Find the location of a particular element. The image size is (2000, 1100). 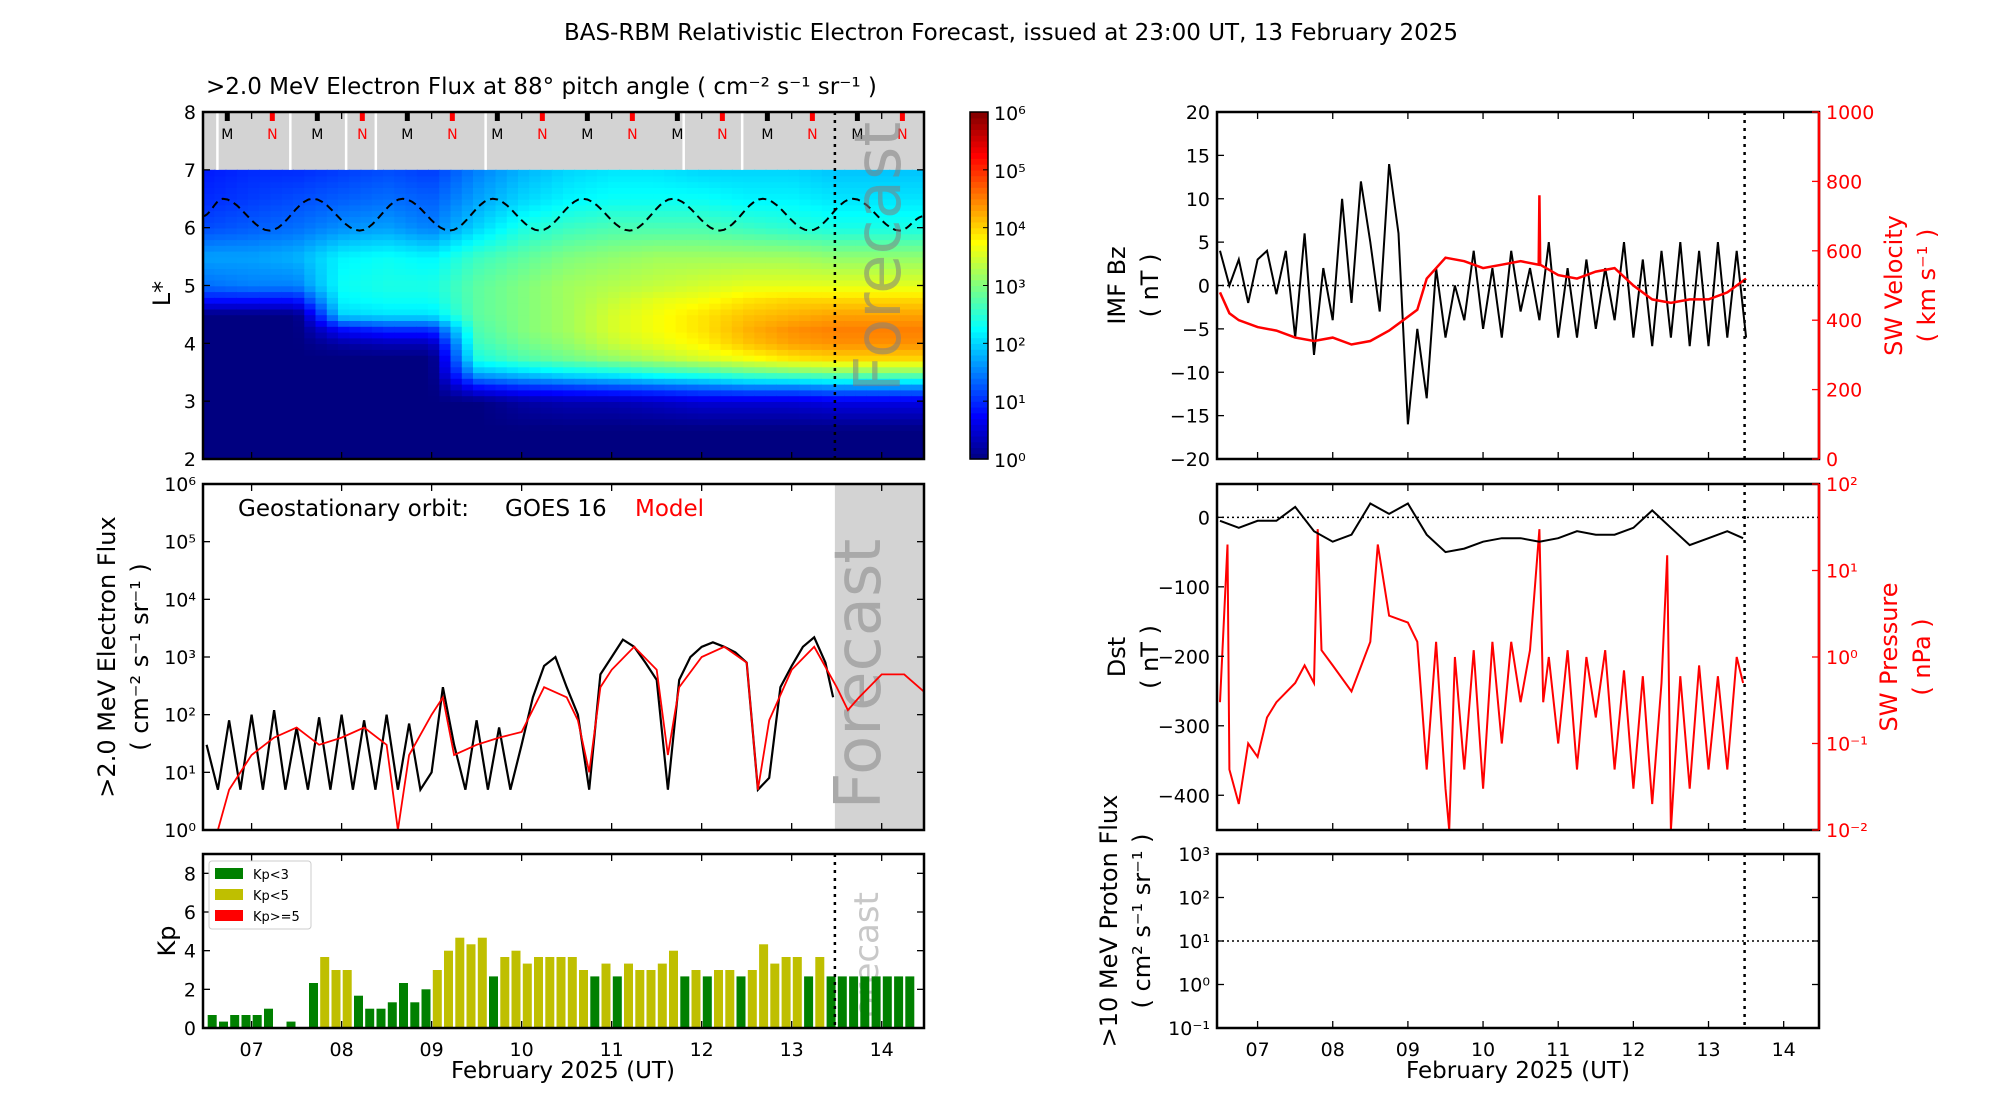

y-tick-label: 0 is located at coordinates (190, 1029).